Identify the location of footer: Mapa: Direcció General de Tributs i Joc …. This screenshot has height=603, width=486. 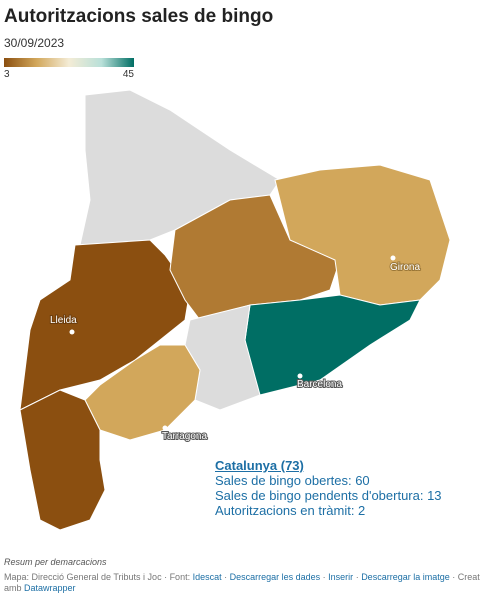
(242, 582).